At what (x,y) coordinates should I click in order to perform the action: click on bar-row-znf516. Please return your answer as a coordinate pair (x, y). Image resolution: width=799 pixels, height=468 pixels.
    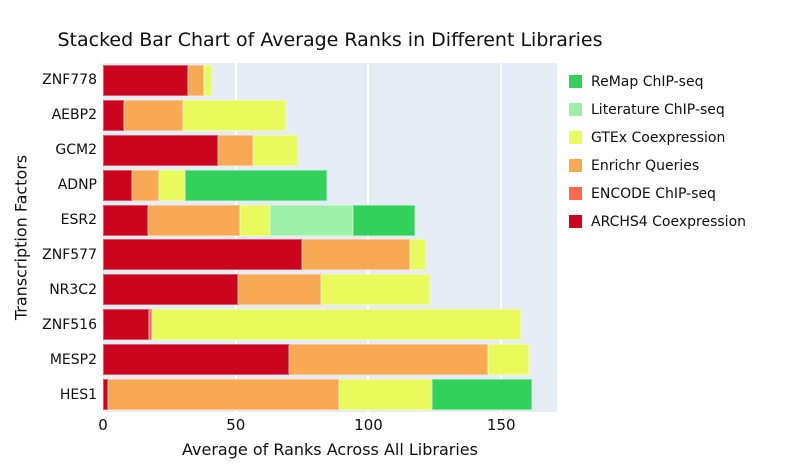
    Looking at the image, I should click on (330, 324).